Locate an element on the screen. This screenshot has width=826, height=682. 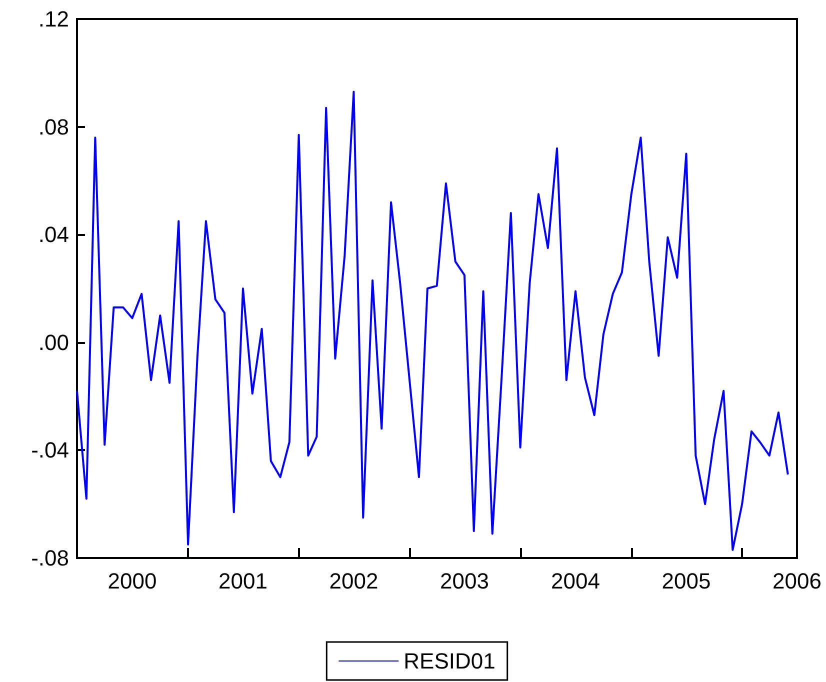
y-tick-label: .00 is located at coordinates (53, 342).